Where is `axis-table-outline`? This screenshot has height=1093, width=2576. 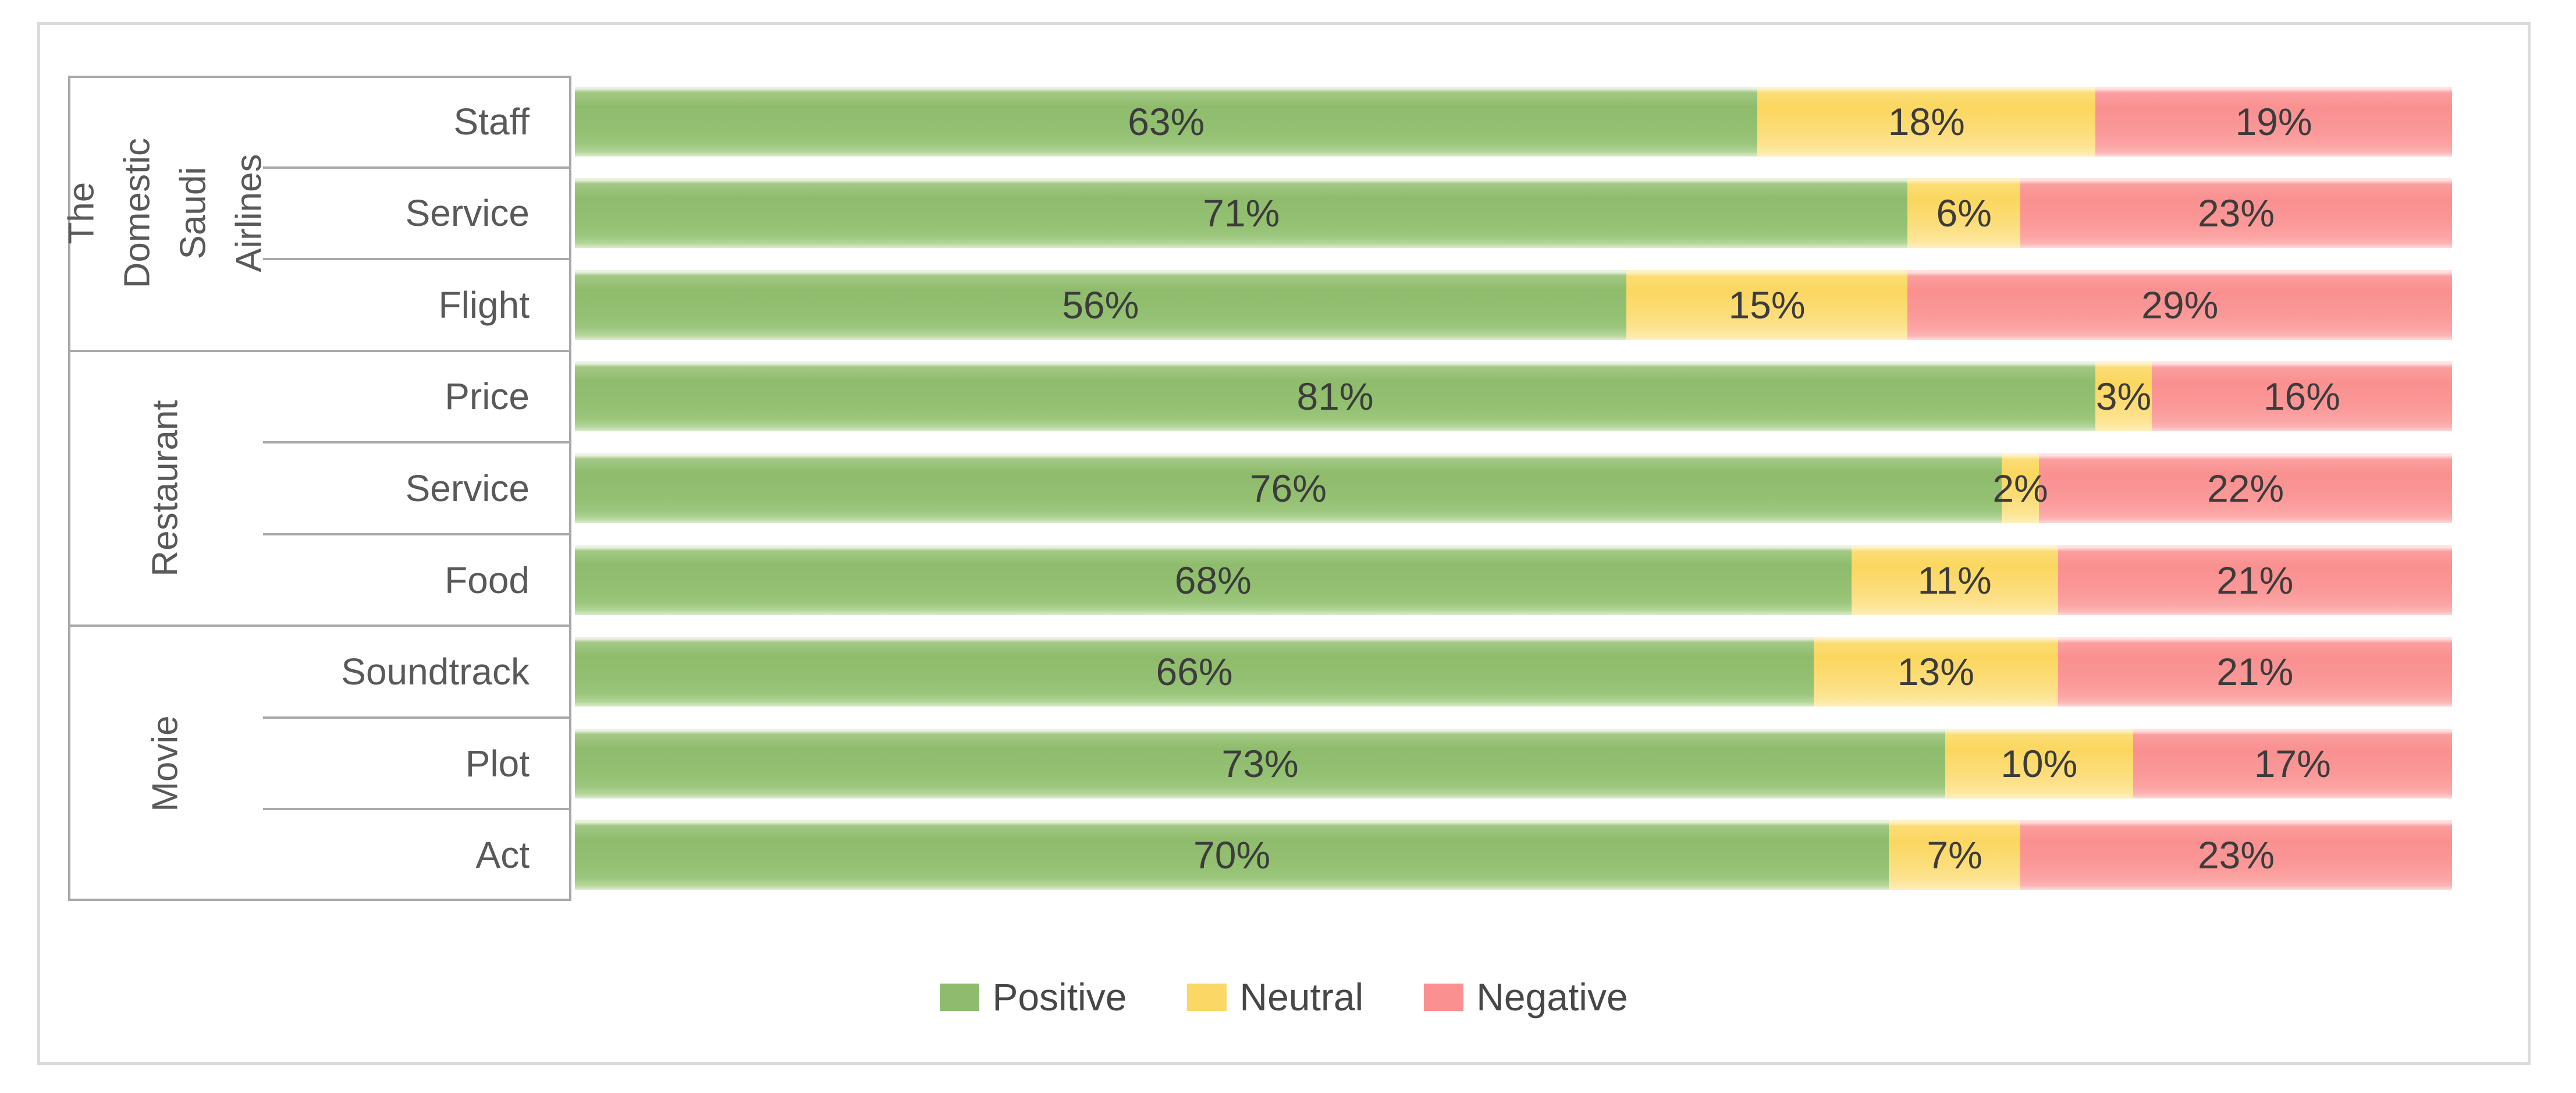 axis-table-outline is located at coordinates (319, 488).